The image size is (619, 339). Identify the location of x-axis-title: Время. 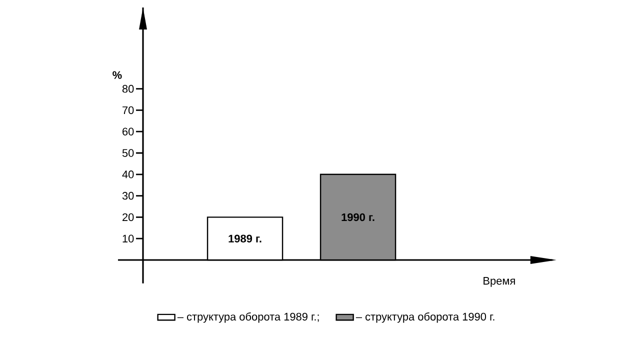
(499, 282).